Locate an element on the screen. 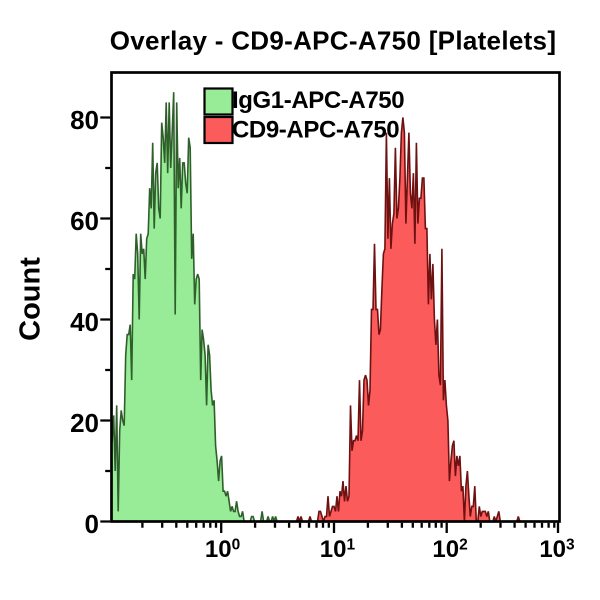 This screenshot has width=600, height=600. svg-text: 0 is located at coordinates (92, 524).